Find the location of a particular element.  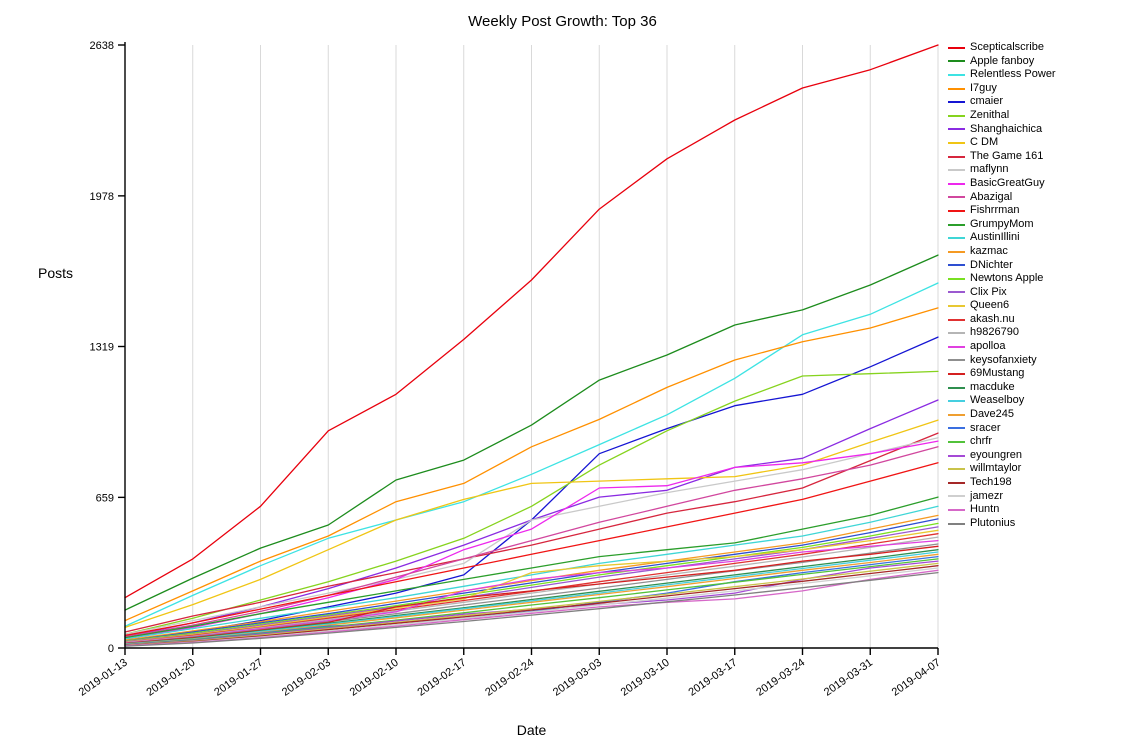

legend-label: Fishrrman is located at coordinates (995, 210).